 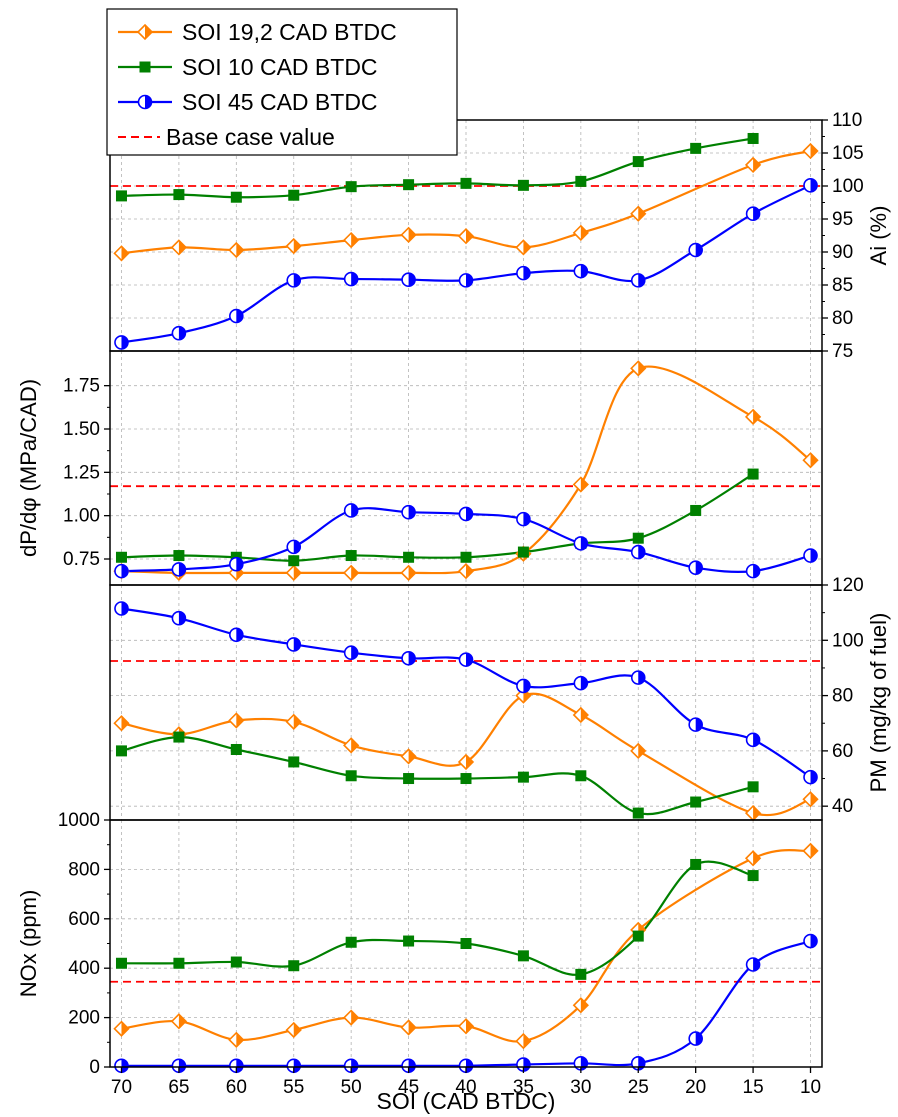 What do you see at coordinates (280, 67) in the screenshot?
I see `legend-label: SOI 10 CAD BTDC` at bounding box center [280, 67].